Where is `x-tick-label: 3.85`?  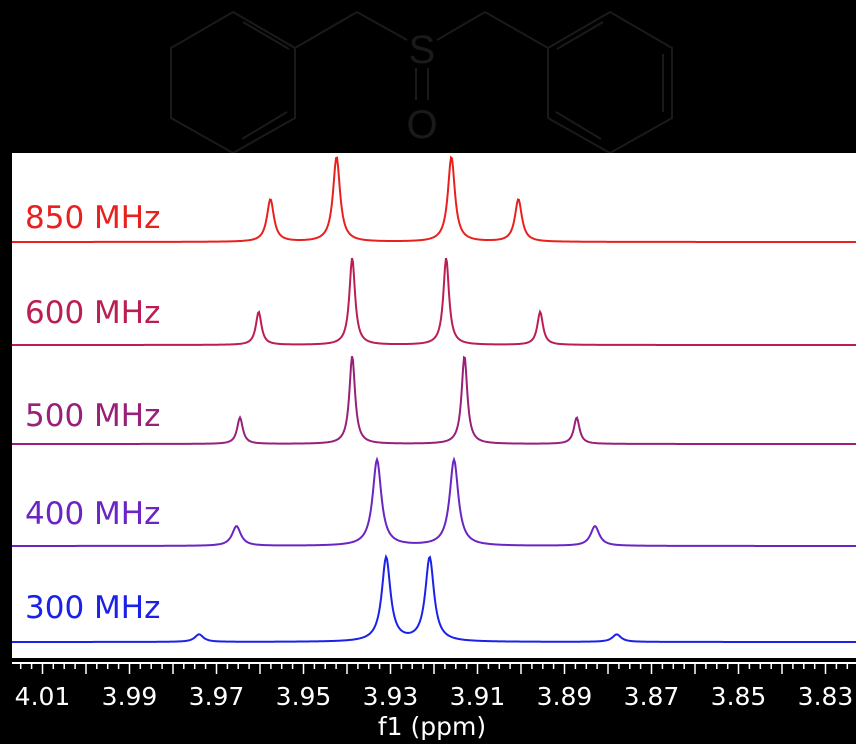 x-tick-label: 3.85 is located at coordinates (738, 696).